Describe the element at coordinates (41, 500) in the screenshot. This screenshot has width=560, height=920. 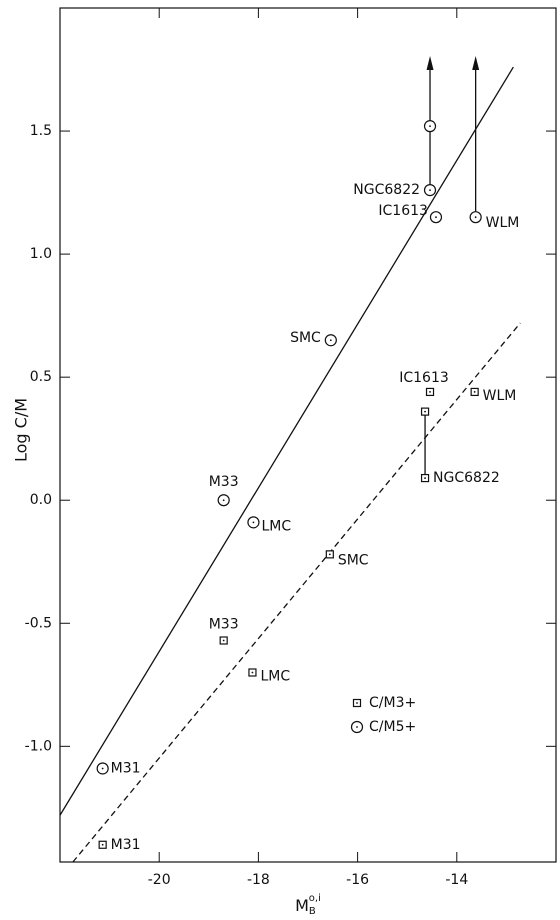
I see `y-tick-label: 0.0` at that location.